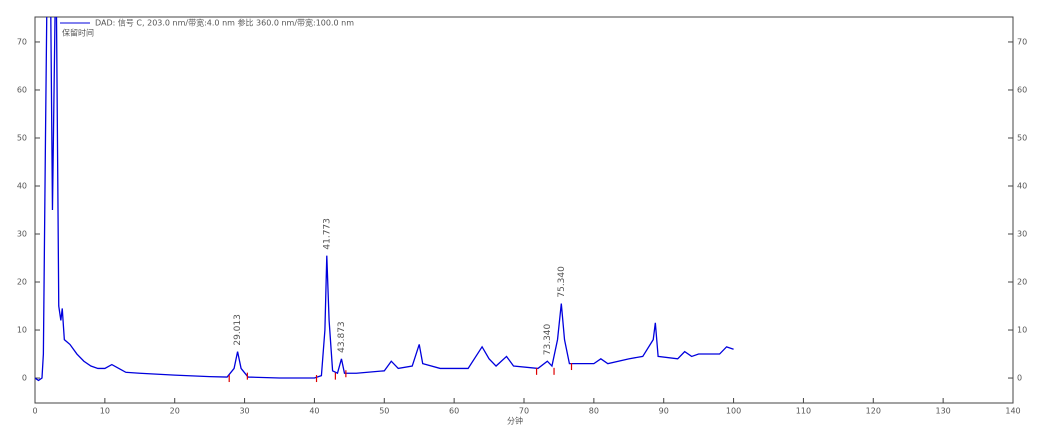  I want to click on peak-label: 29.013, so click(238, 329).